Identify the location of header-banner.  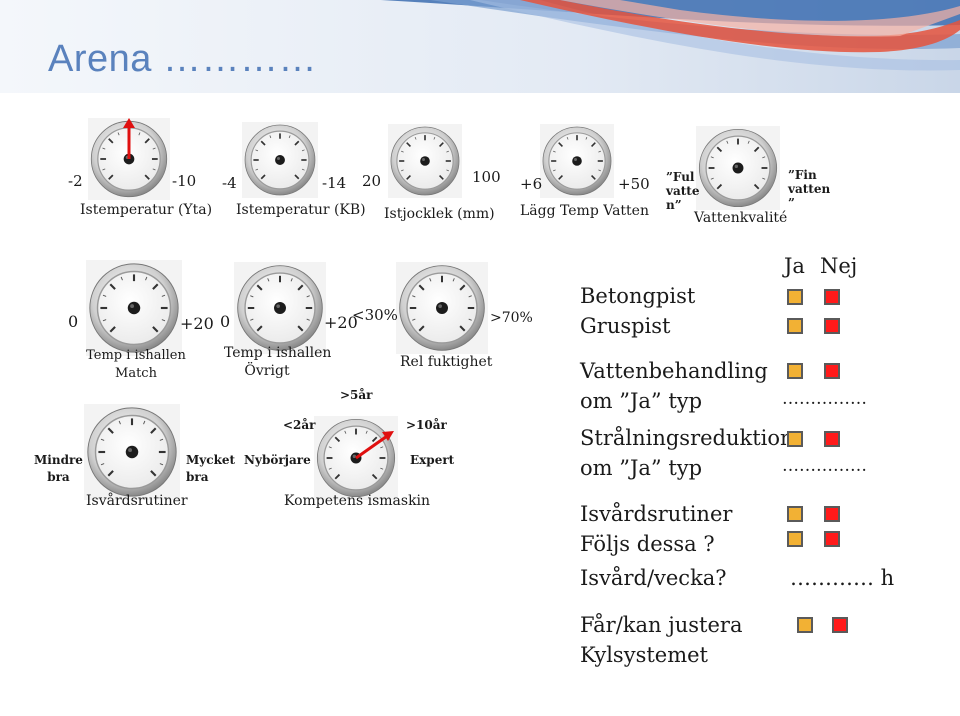
(480, 47).